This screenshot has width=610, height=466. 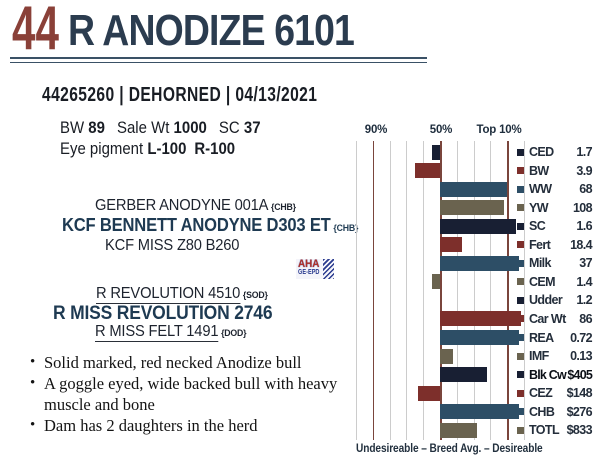 I want to click on legend-row-milk: Milk 37, so click(x=555, y=263).